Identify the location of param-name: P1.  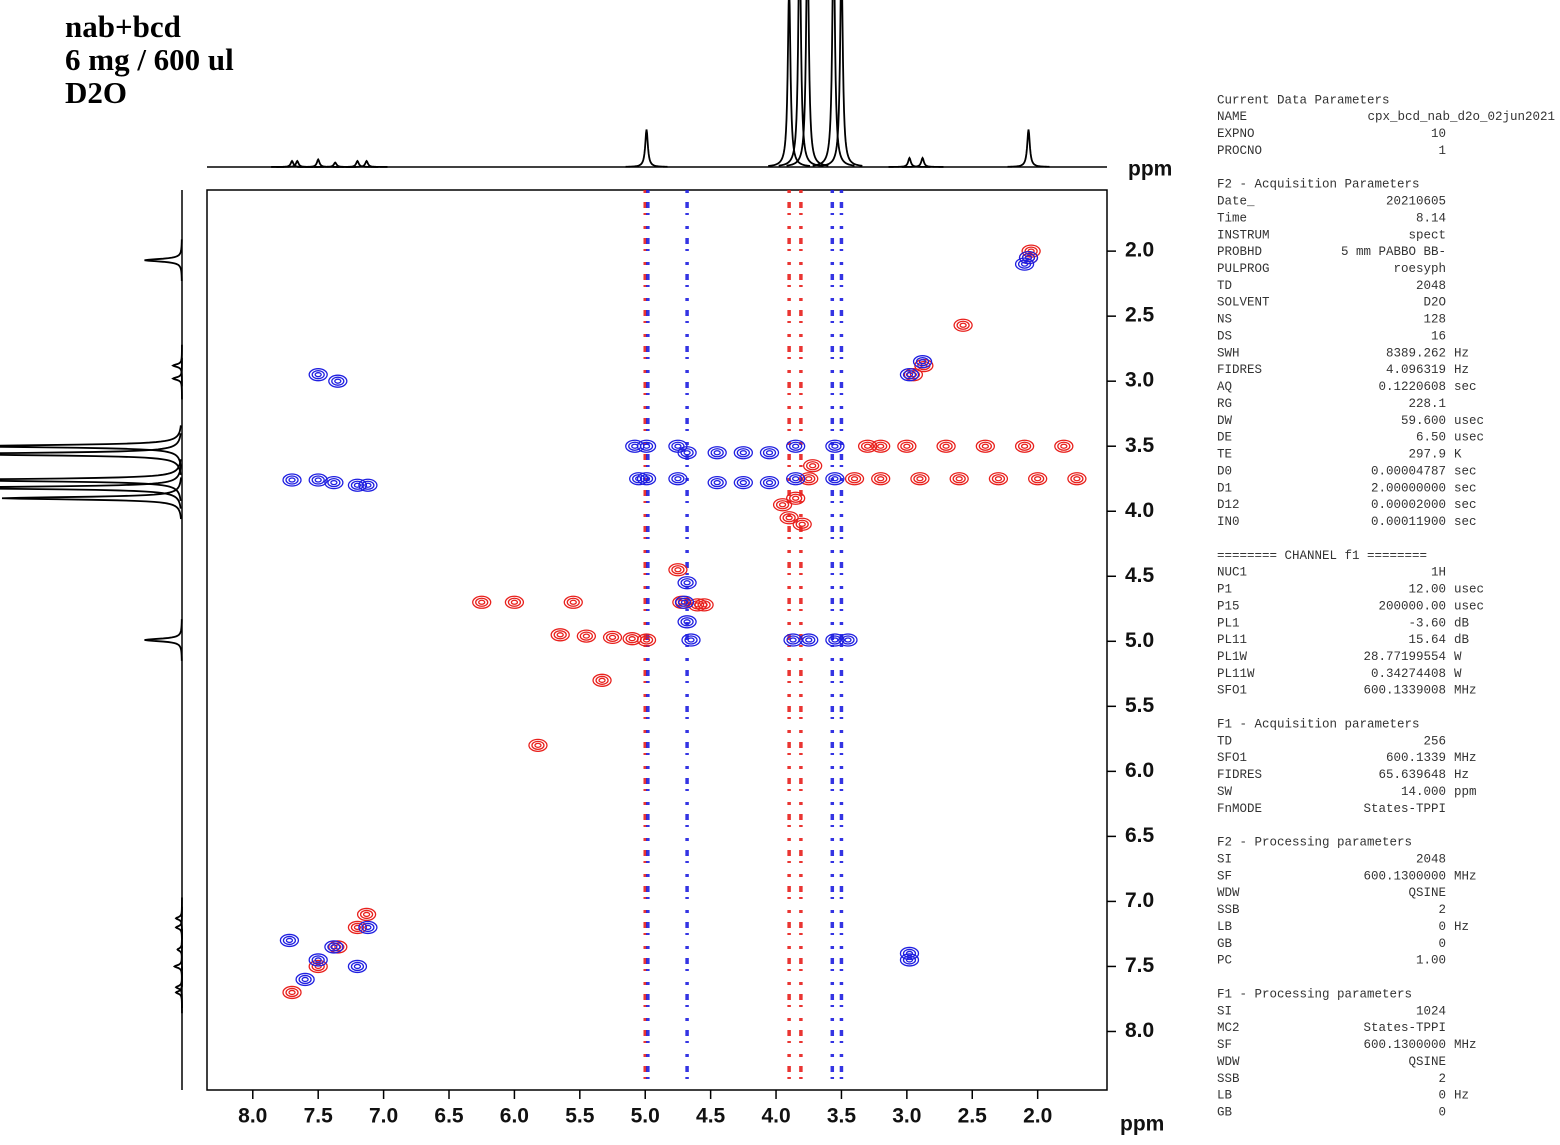
(1224, 590).